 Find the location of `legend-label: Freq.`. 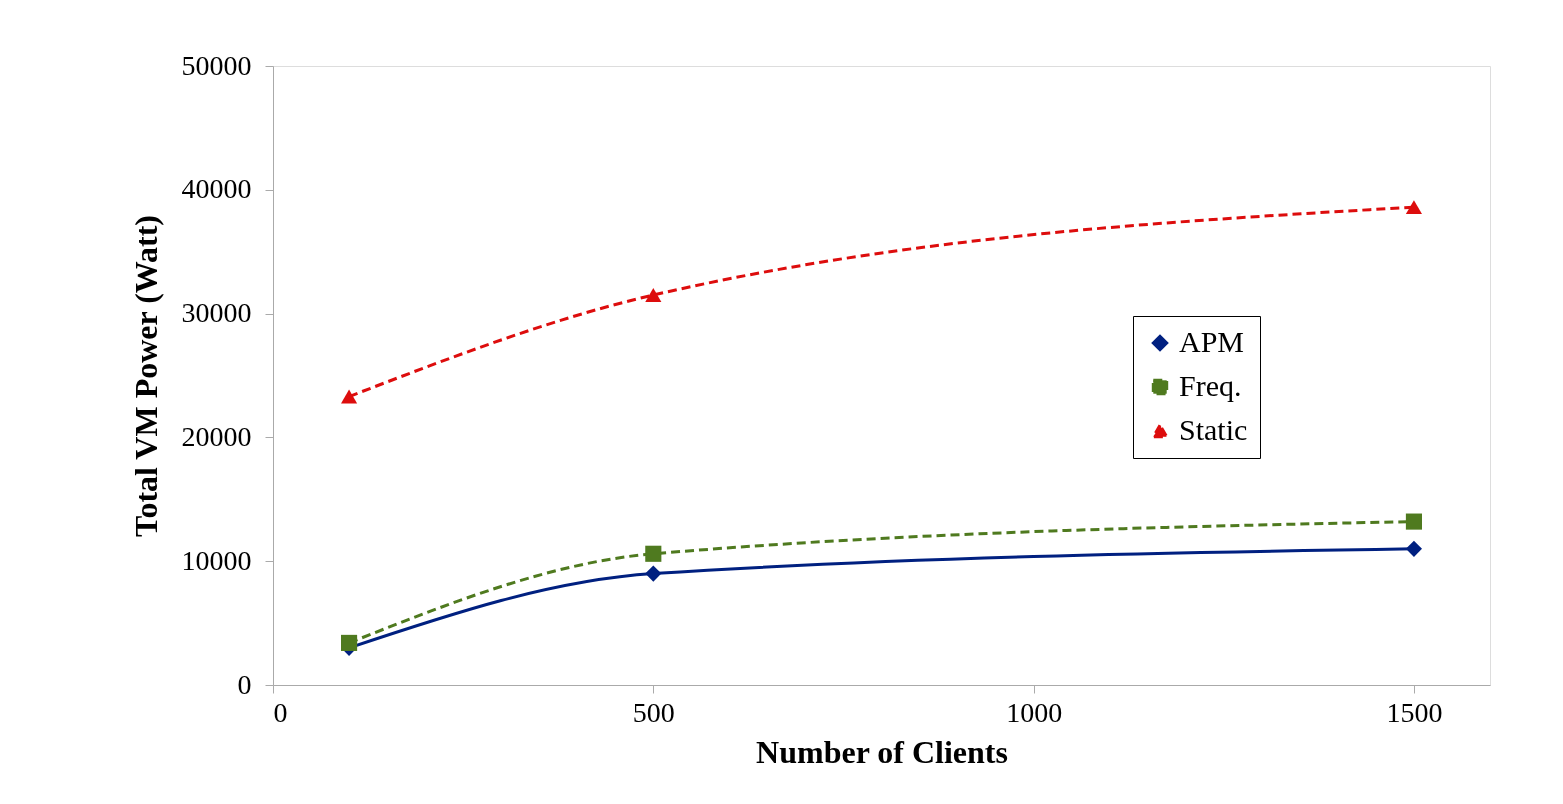

legend-label: Freq. is located at coordinates (1210, 385).